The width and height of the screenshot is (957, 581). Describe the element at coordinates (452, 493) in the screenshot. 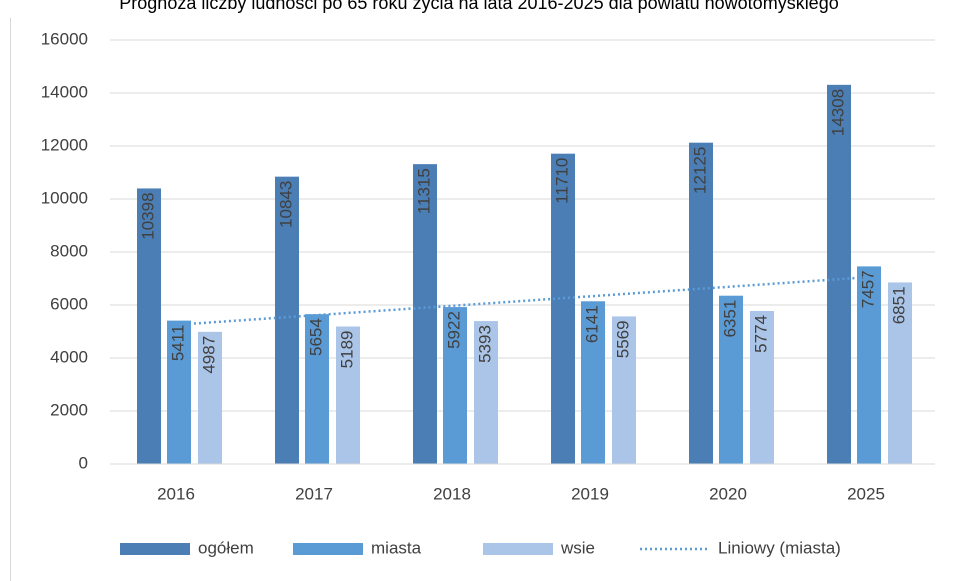

I see `x-tick-label: 2018` at that location.